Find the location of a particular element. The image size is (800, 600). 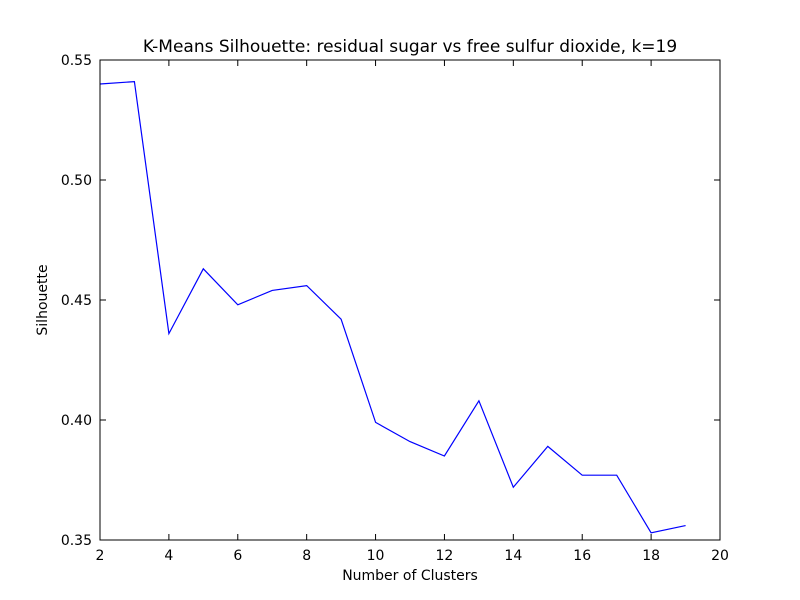

y-tick-label: 0.35 is located at coordinates (76, 541).